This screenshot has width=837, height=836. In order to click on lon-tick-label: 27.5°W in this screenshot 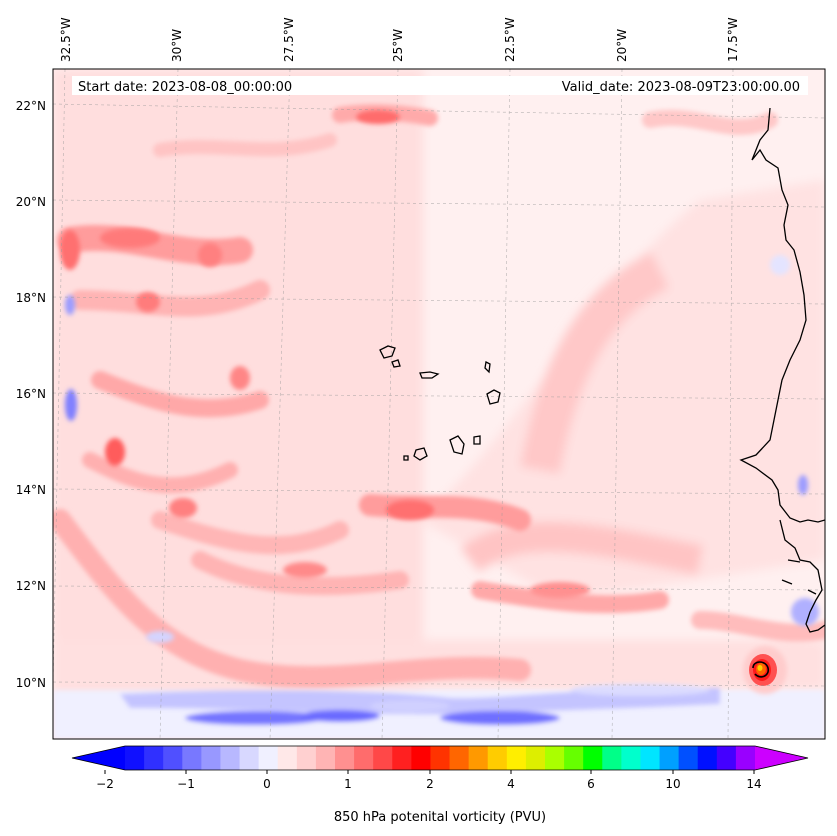, I will do `click(289, 39)`.